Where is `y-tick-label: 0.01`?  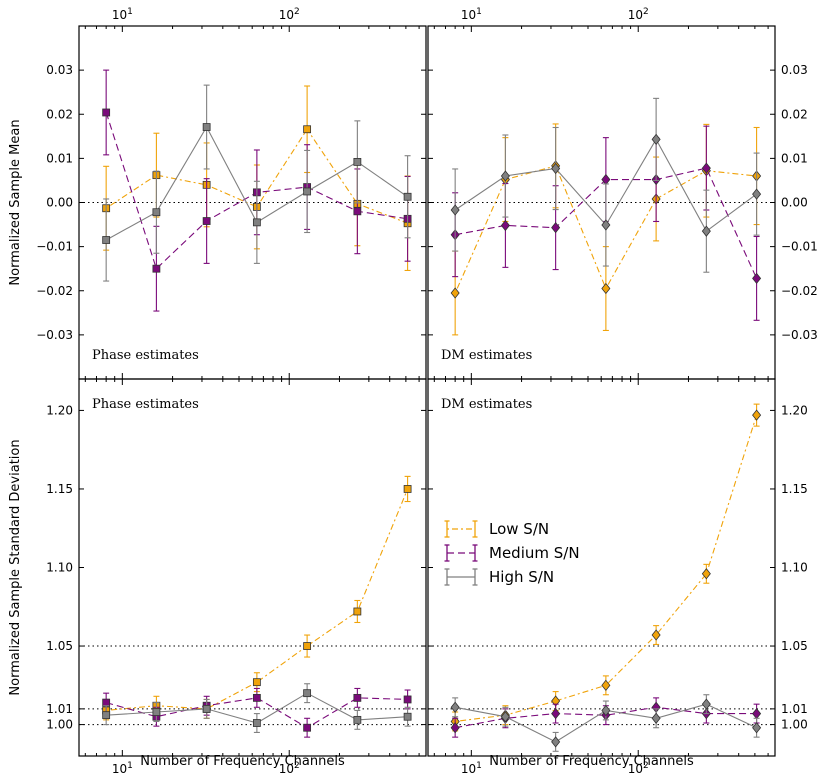 y-tick-label: 0.01 is located at coordinates (794, 158).